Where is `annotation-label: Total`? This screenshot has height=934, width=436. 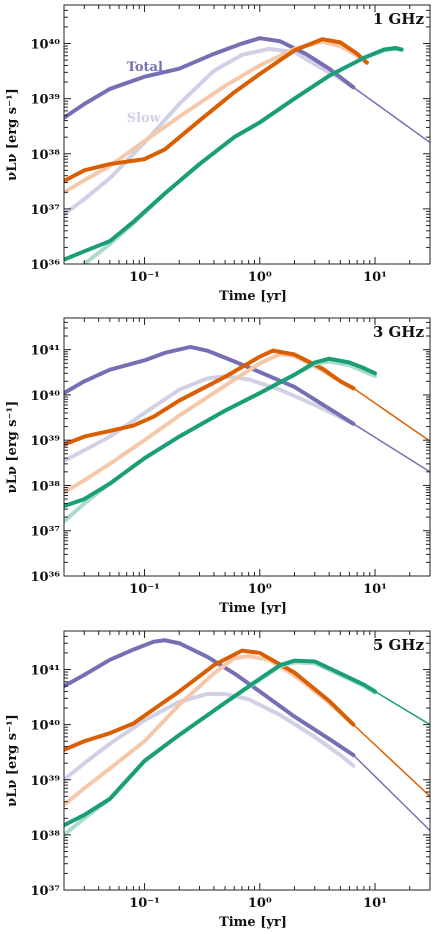
annotation-label: Total is located at coordinates (145, 67).